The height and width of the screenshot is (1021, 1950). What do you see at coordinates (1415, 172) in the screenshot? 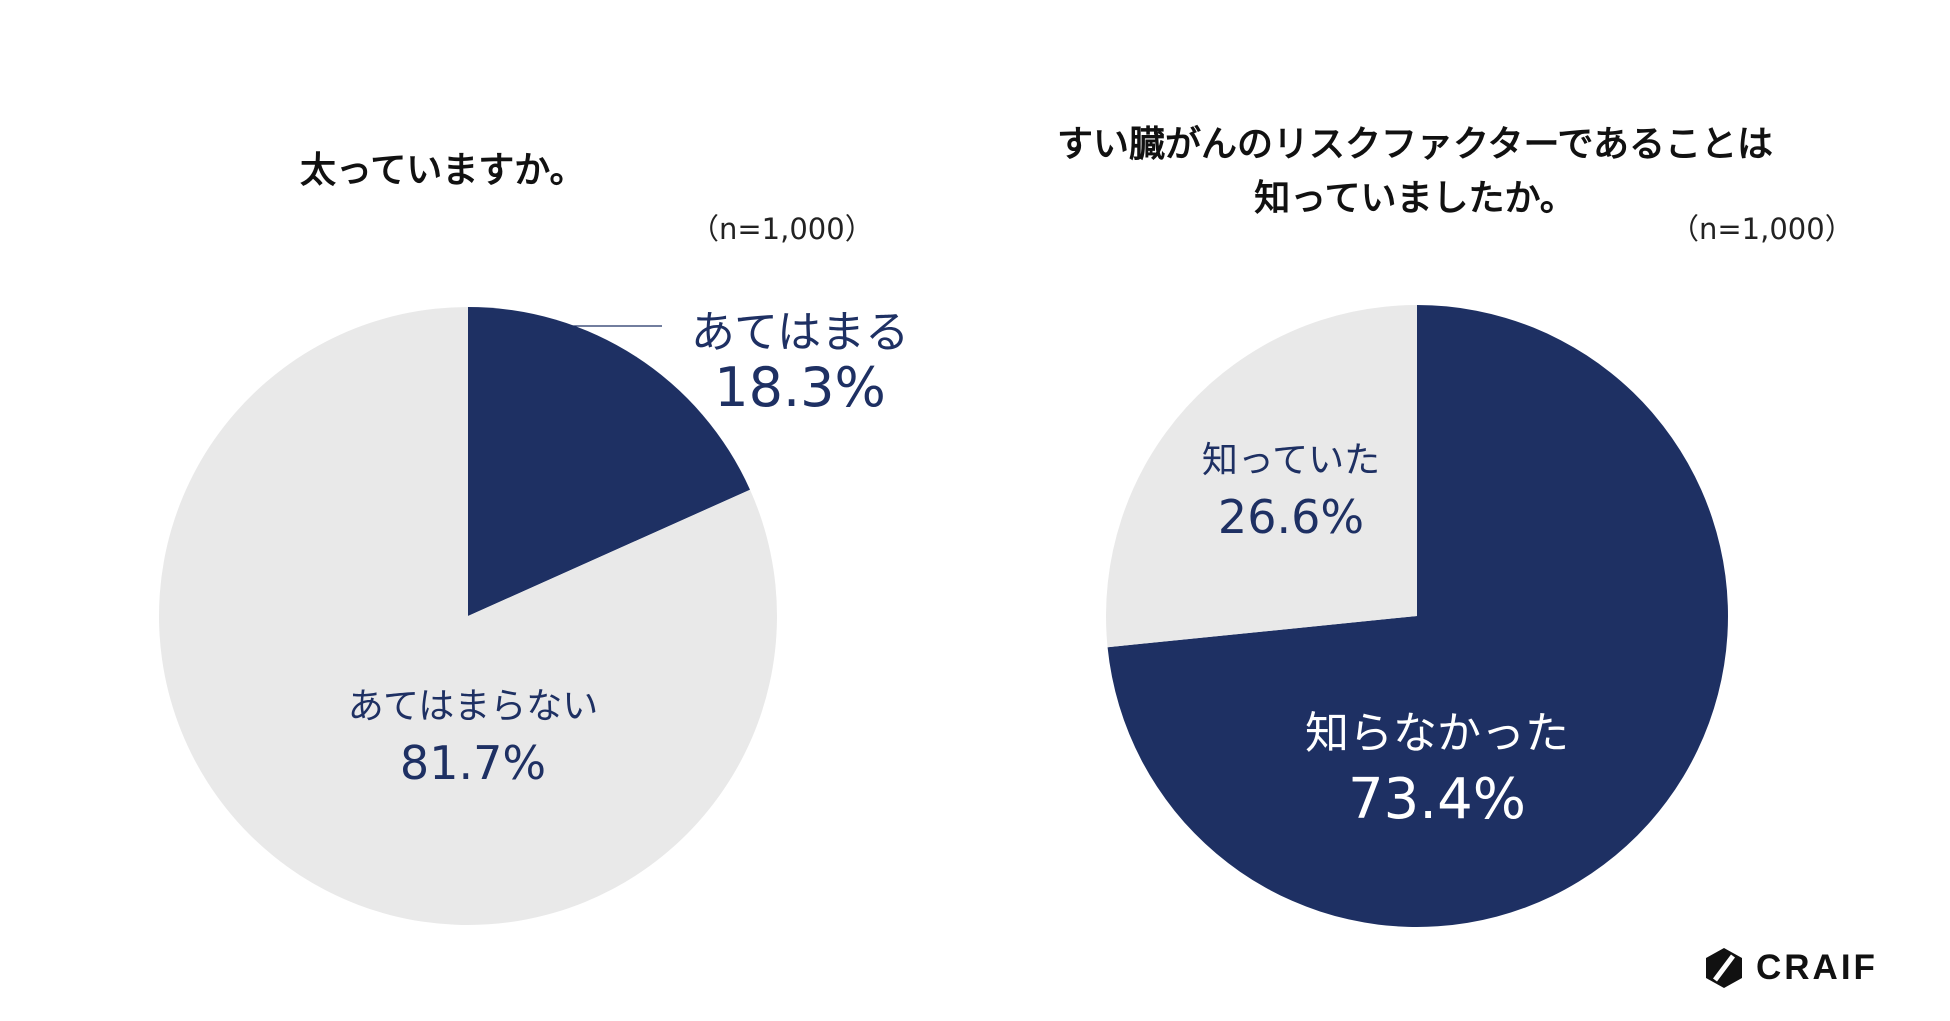
I see `chart2-title: すい臓がんのリスクファクターであることは 知っていましたか。` at bounding box center [1415, 172].